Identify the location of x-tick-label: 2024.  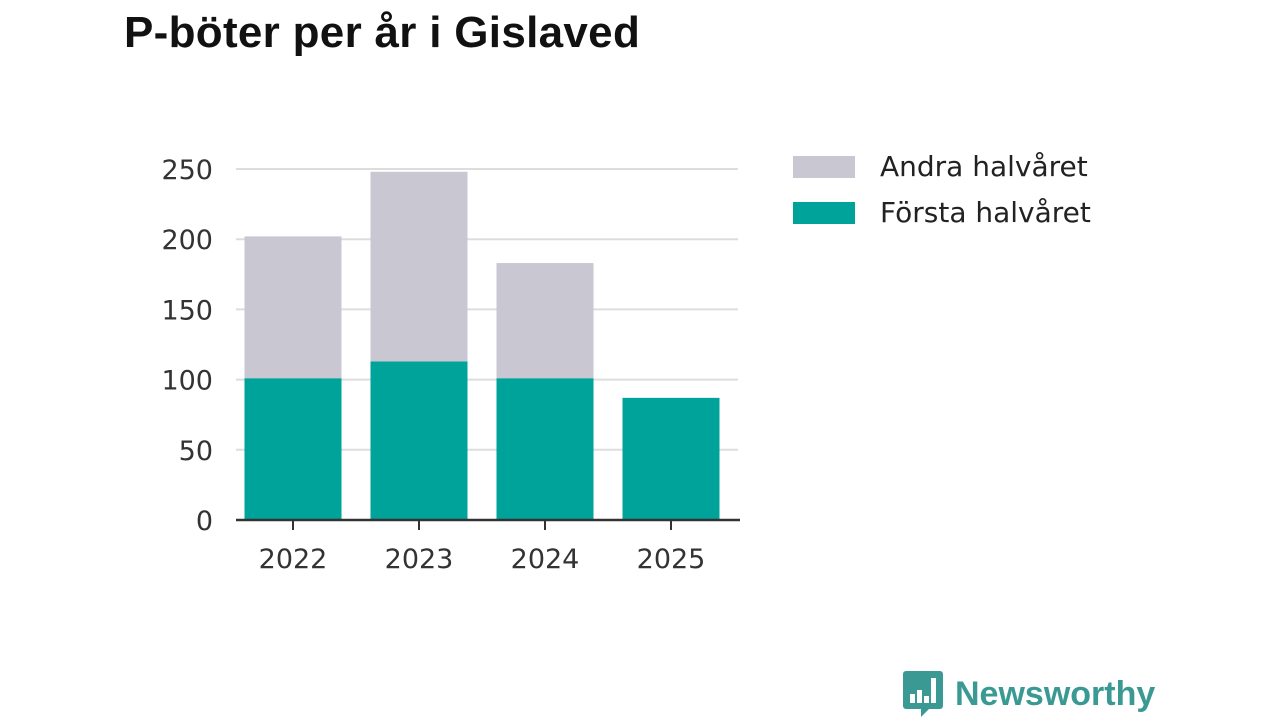
(545, 559).